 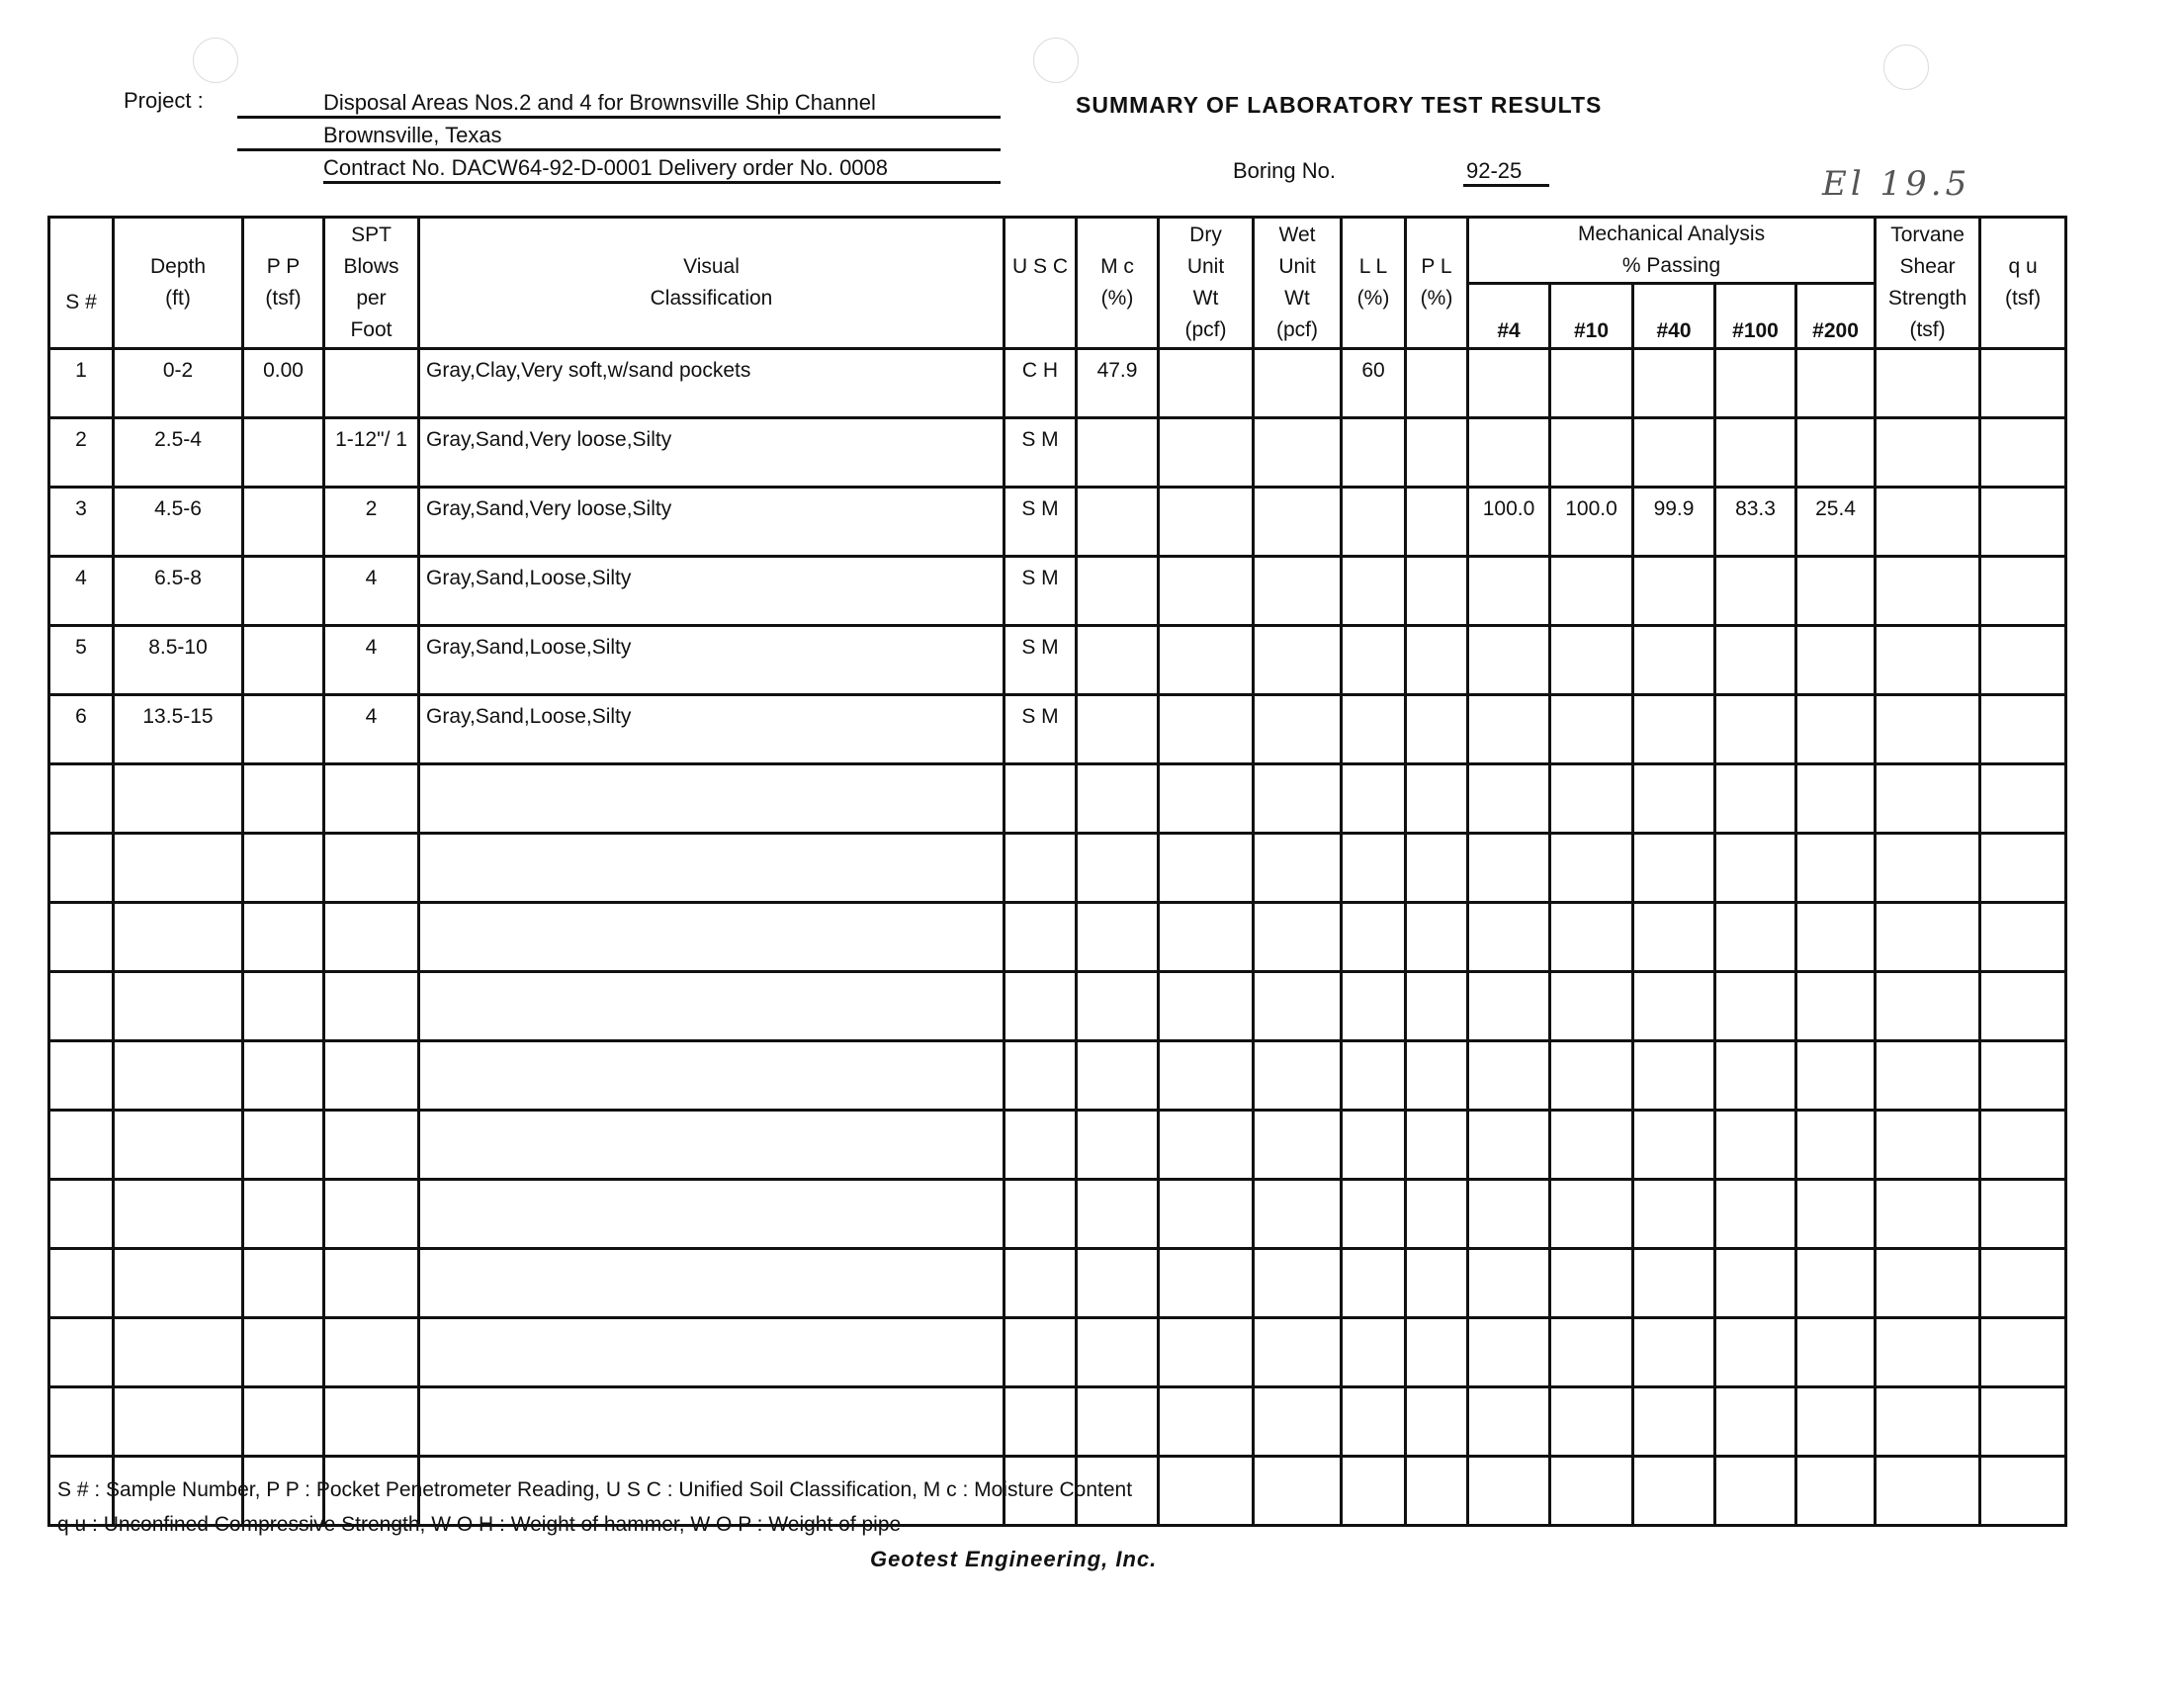 I want to click on col-pp: P P (tsf), so click(x=283, y=283).